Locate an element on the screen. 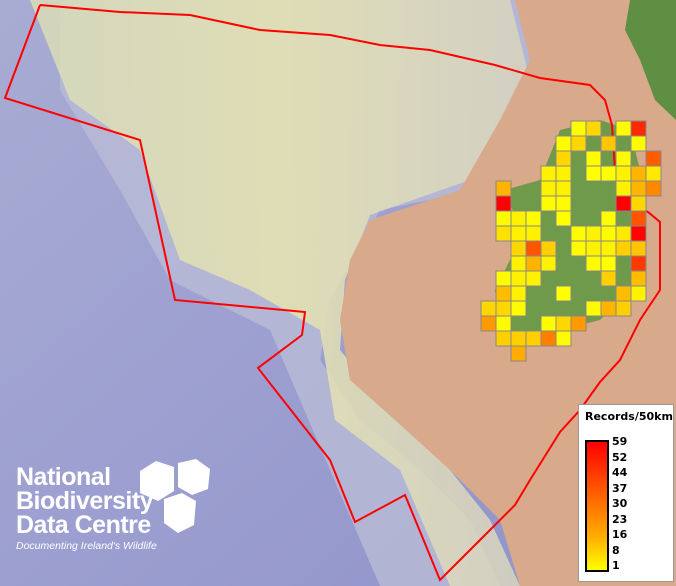  legend-tick-label: 8 is located at coordinates (616, 550).